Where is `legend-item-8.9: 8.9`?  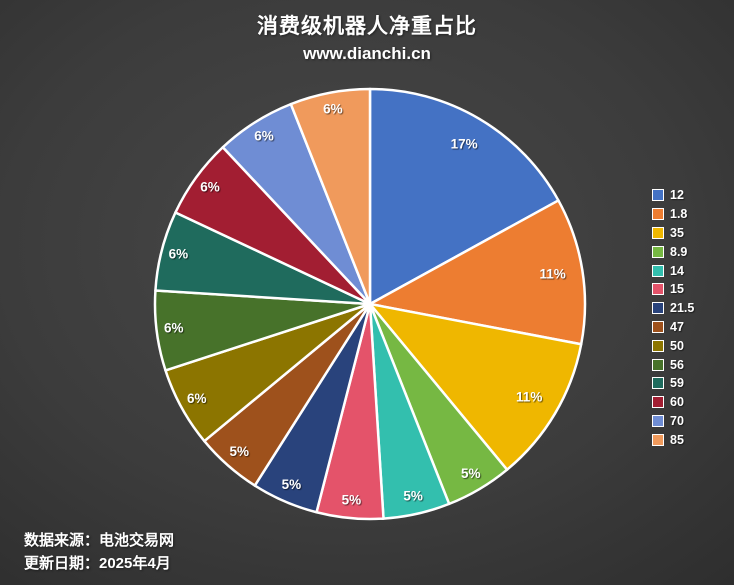
legend-item-8.9: 8.9 is located at coordinates (673, 251).